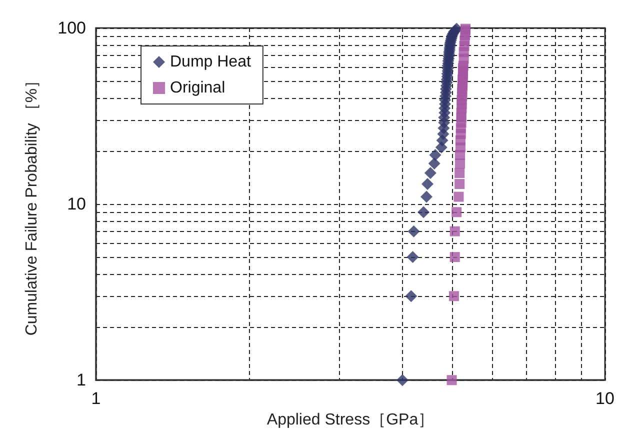 The height and width of the screenshot is (441, 632). I want to click on y-tick-label: 100, so click(72, 28).